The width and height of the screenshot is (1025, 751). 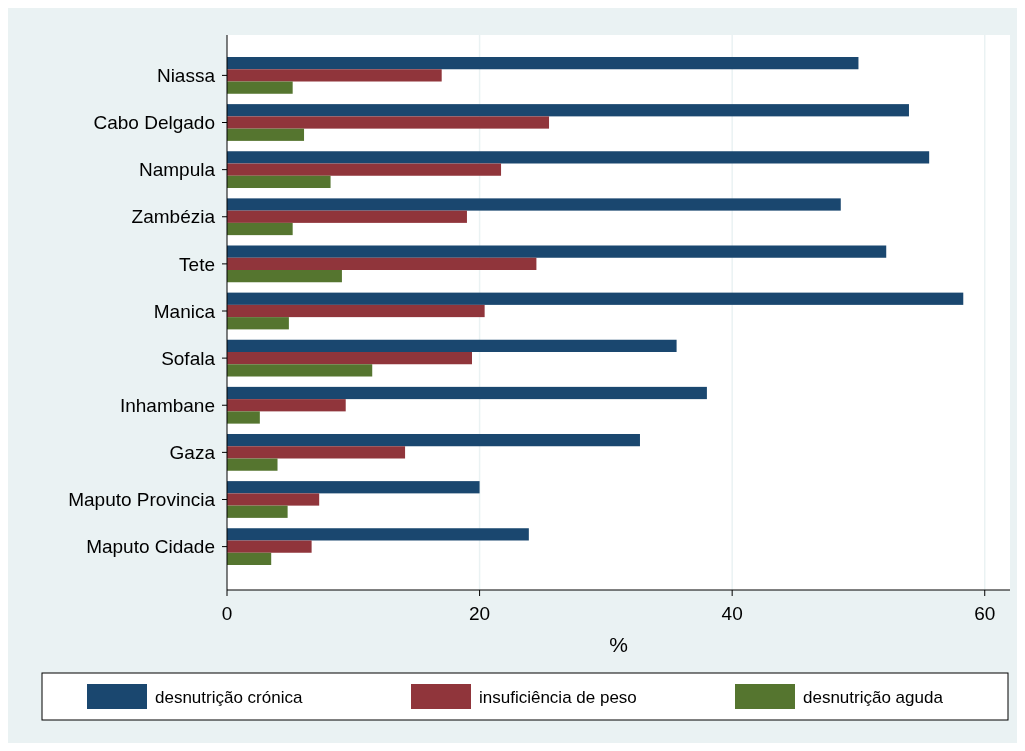 What do you see at coordinates (186, 76) in the screenshot?
I see `y-tick-label: Niassa` at bounding box center [186, 76].